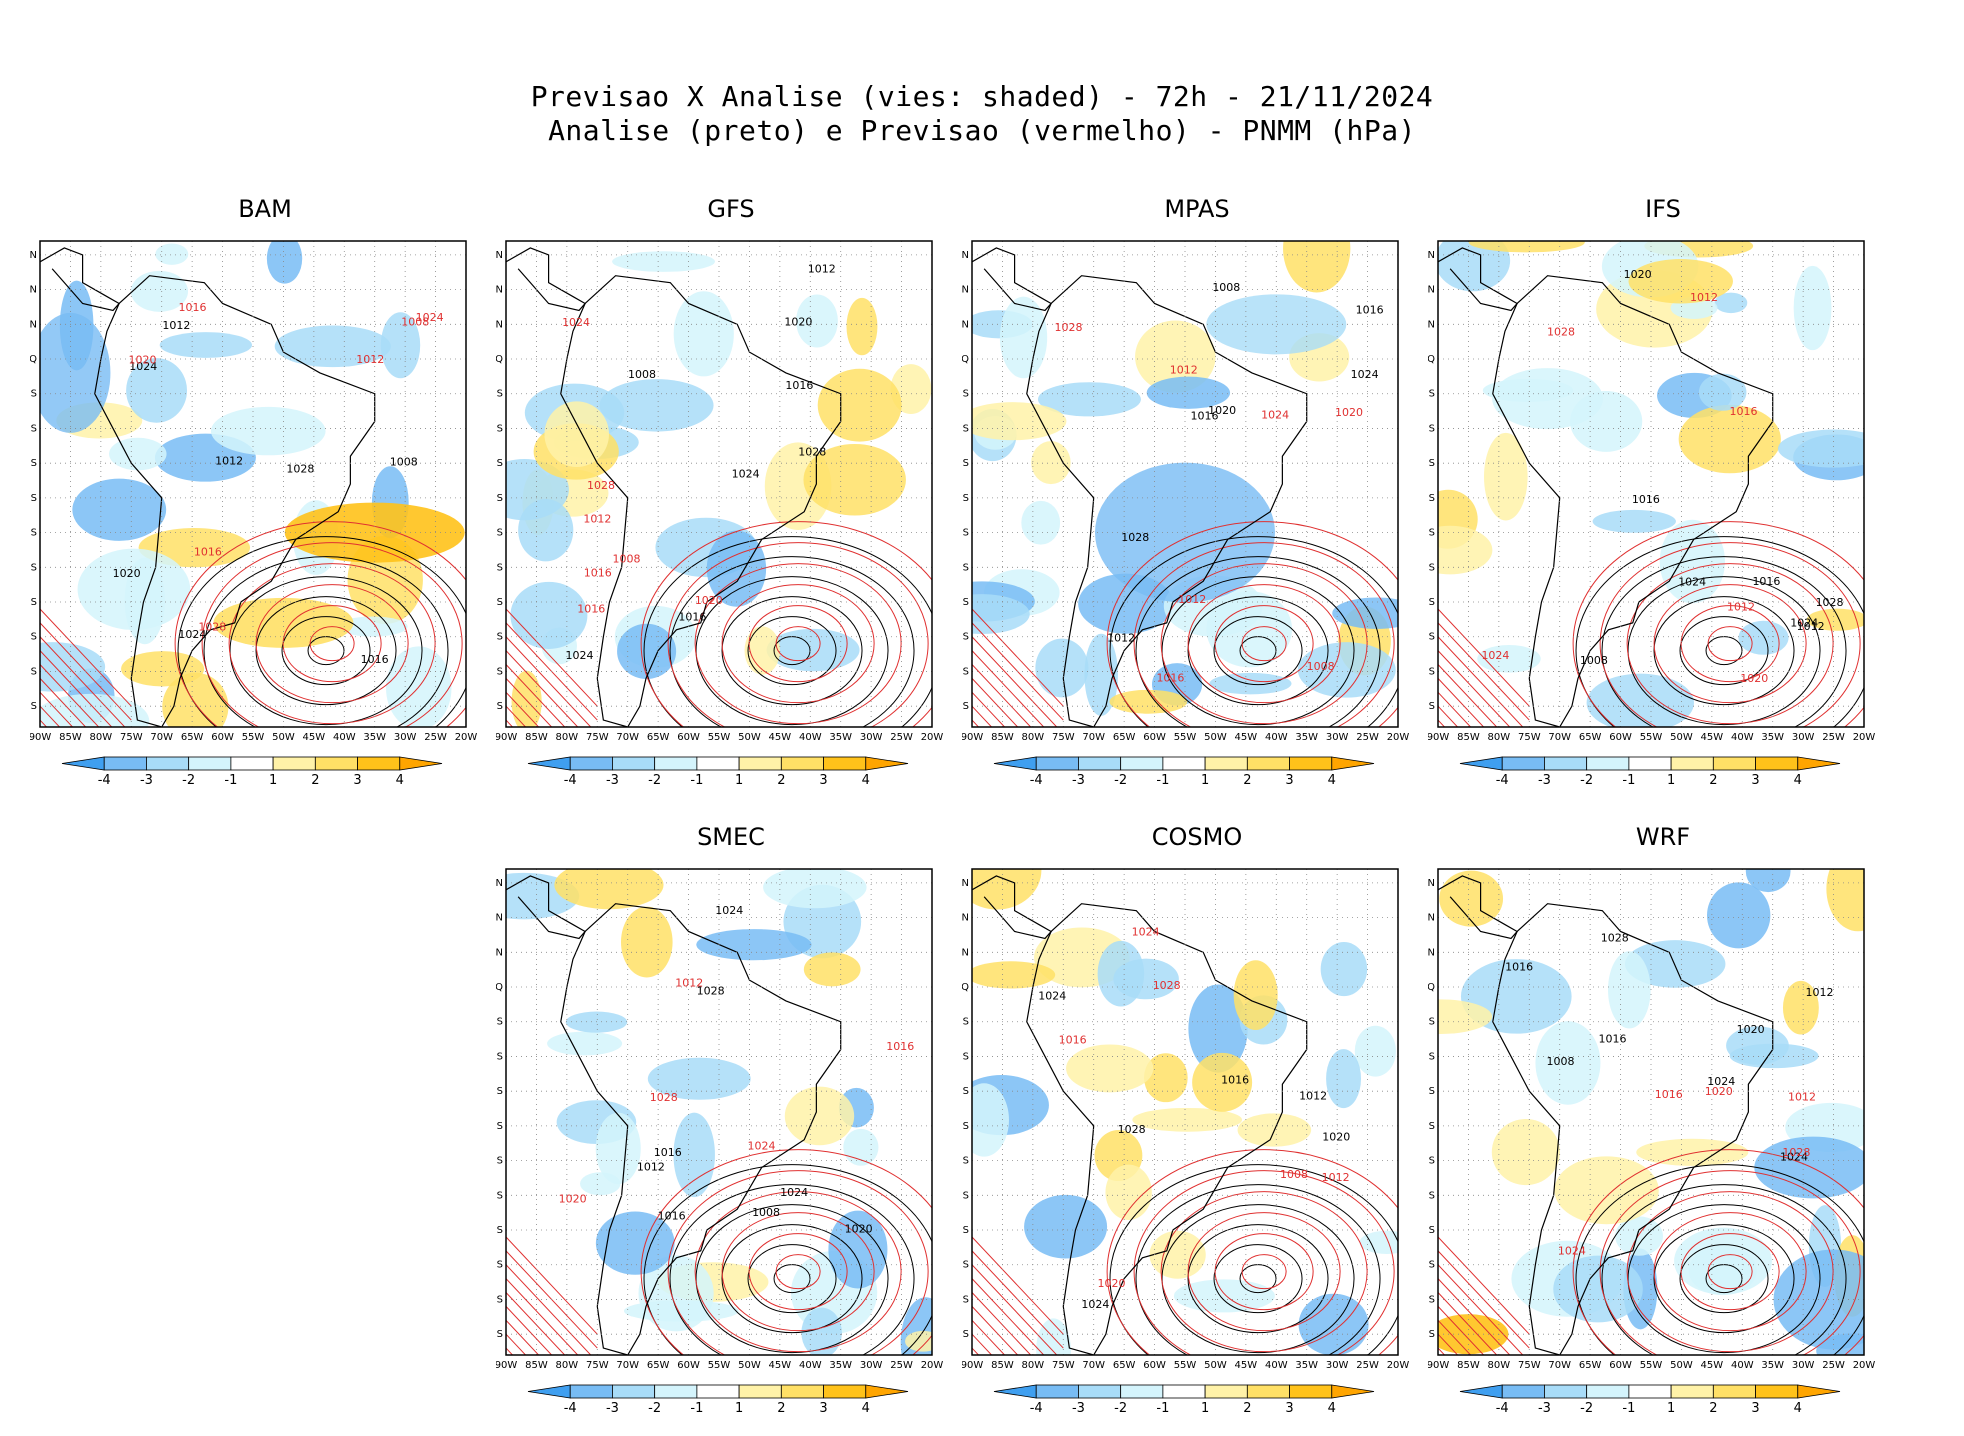 The image size is (1964, 1436). What do you see at coordinates (33, 463) in the screenshot?
I see `lat-tick-label: 15S` at bounding box center [33, 463].